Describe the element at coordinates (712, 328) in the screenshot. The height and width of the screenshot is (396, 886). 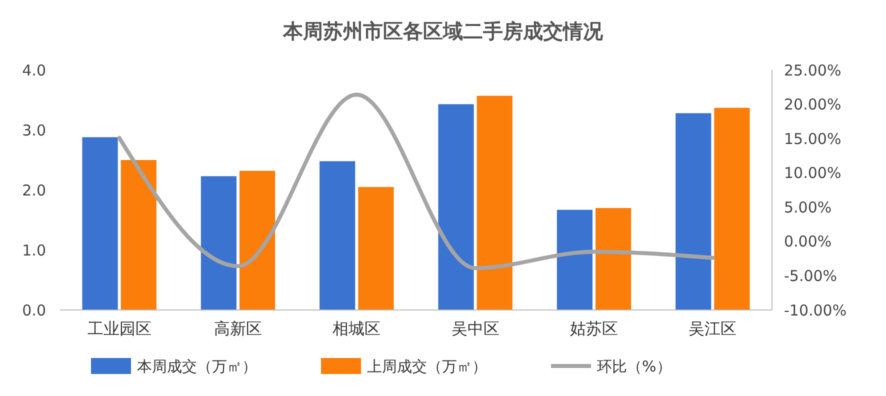
I see `x-tick-label: 吴江区` at that location.